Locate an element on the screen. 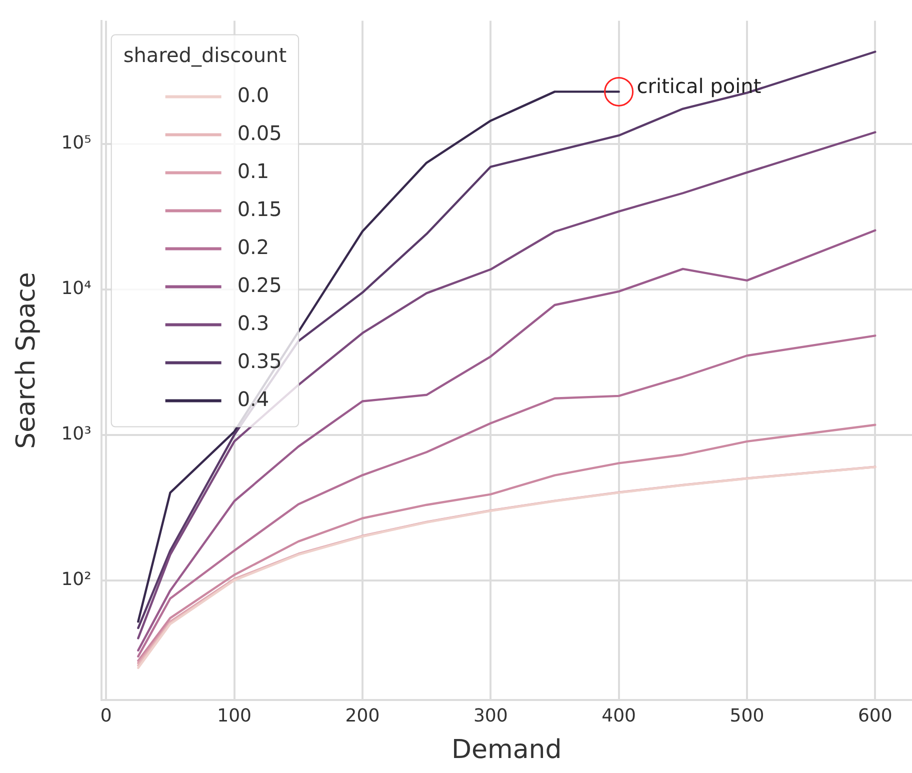 This screenshot has width=912, height=773. annotation: critical point is located at coordinates (699, 86).